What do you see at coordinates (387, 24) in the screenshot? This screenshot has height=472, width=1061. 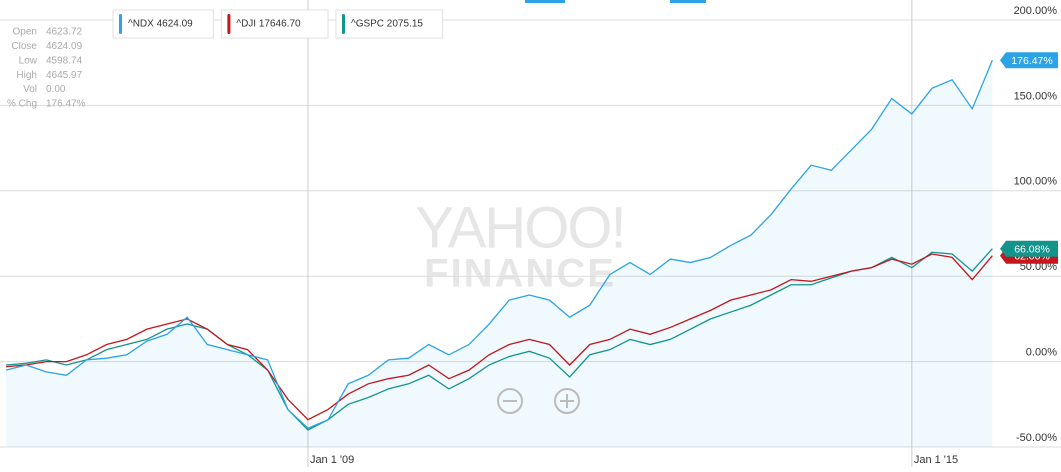 I see `legend-label: ^GSPC 2075.15` at bounding box center [387, 24].